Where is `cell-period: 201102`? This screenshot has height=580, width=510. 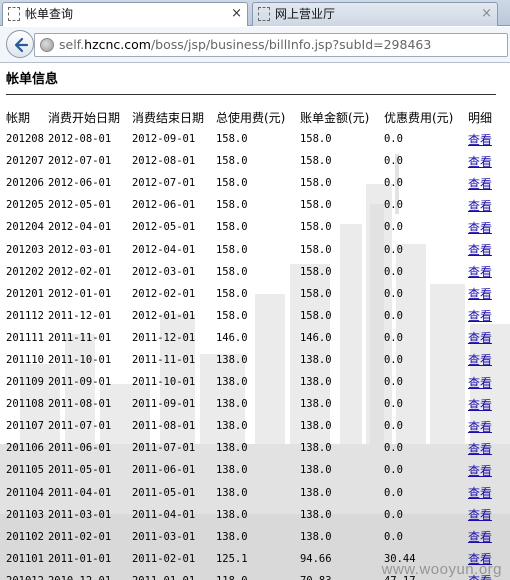
cell-period: 201102 is located at coordinates (25, 536).